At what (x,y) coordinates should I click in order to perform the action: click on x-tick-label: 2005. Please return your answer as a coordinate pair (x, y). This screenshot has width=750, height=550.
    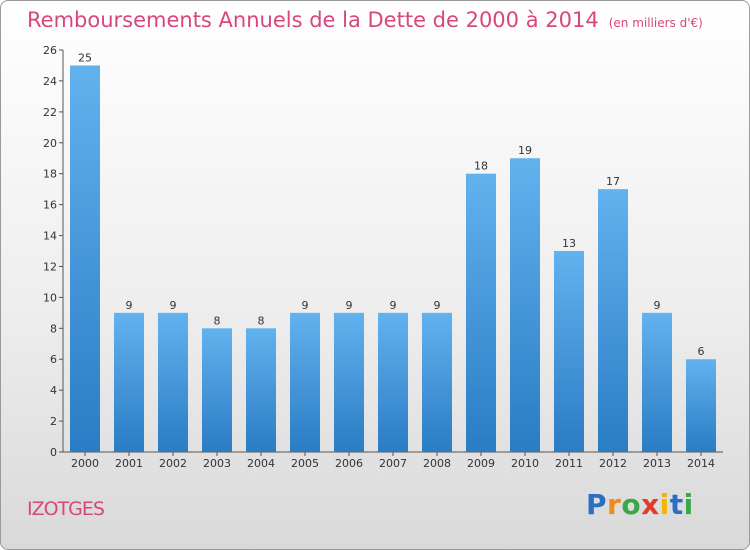
    Looking at the image, I should click on (305, 463).